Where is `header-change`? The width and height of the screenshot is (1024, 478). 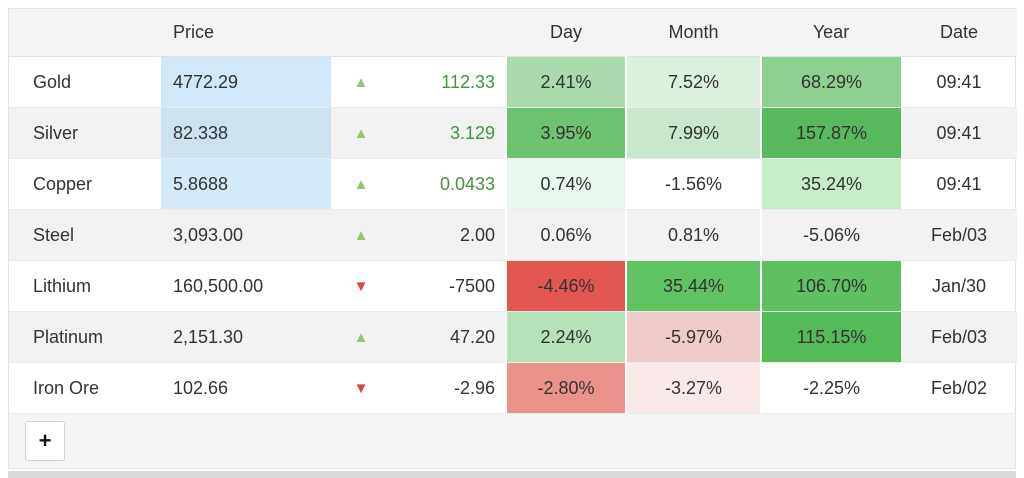 header-change is located at coordinates (448, 33).